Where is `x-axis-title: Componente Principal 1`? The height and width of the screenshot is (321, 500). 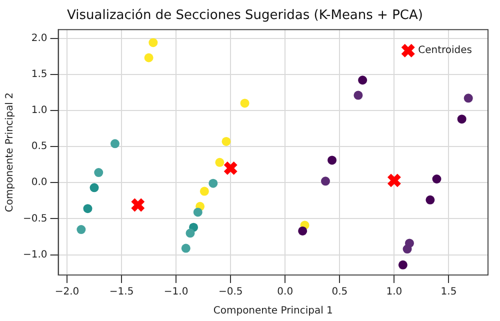 x-axis-title: Componente Principal 1 is located at coordinates (273, 311).